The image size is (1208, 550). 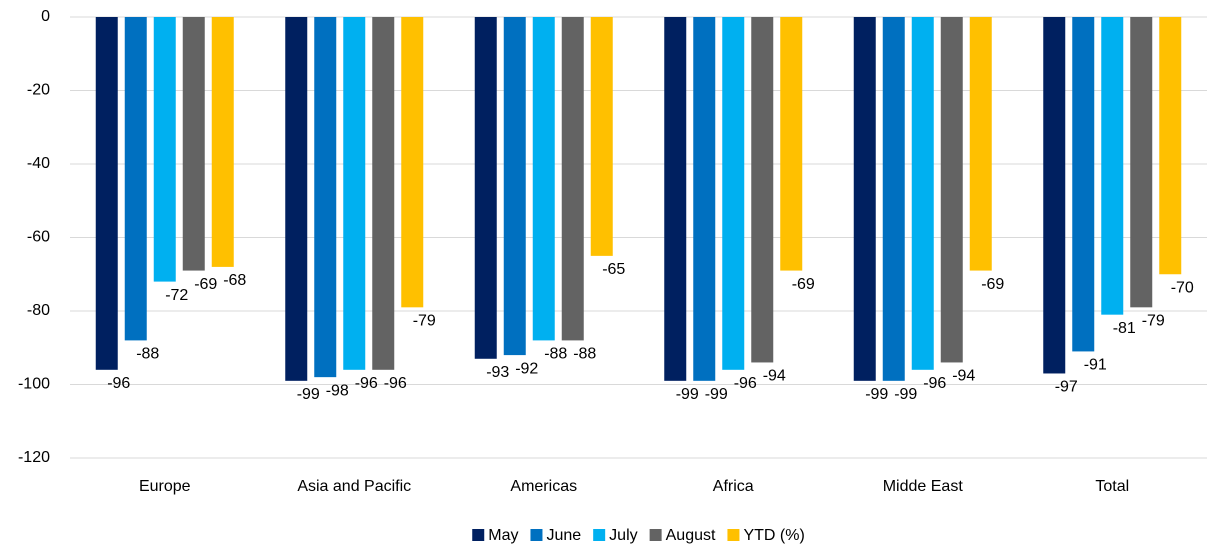 I want to click on x-tick-label: Asia and Pacific, so click(x=354, y=486).